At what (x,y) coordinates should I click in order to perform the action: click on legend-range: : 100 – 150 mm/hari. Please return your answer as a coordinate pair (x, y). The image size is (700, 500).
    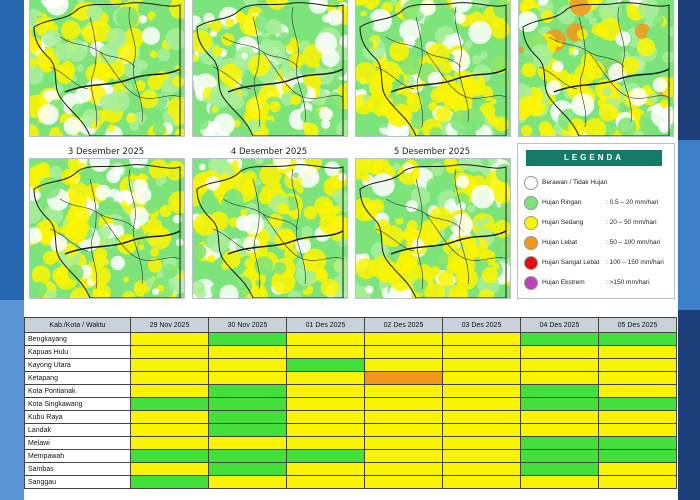
    Looking at the image, I should click on (635, 262).